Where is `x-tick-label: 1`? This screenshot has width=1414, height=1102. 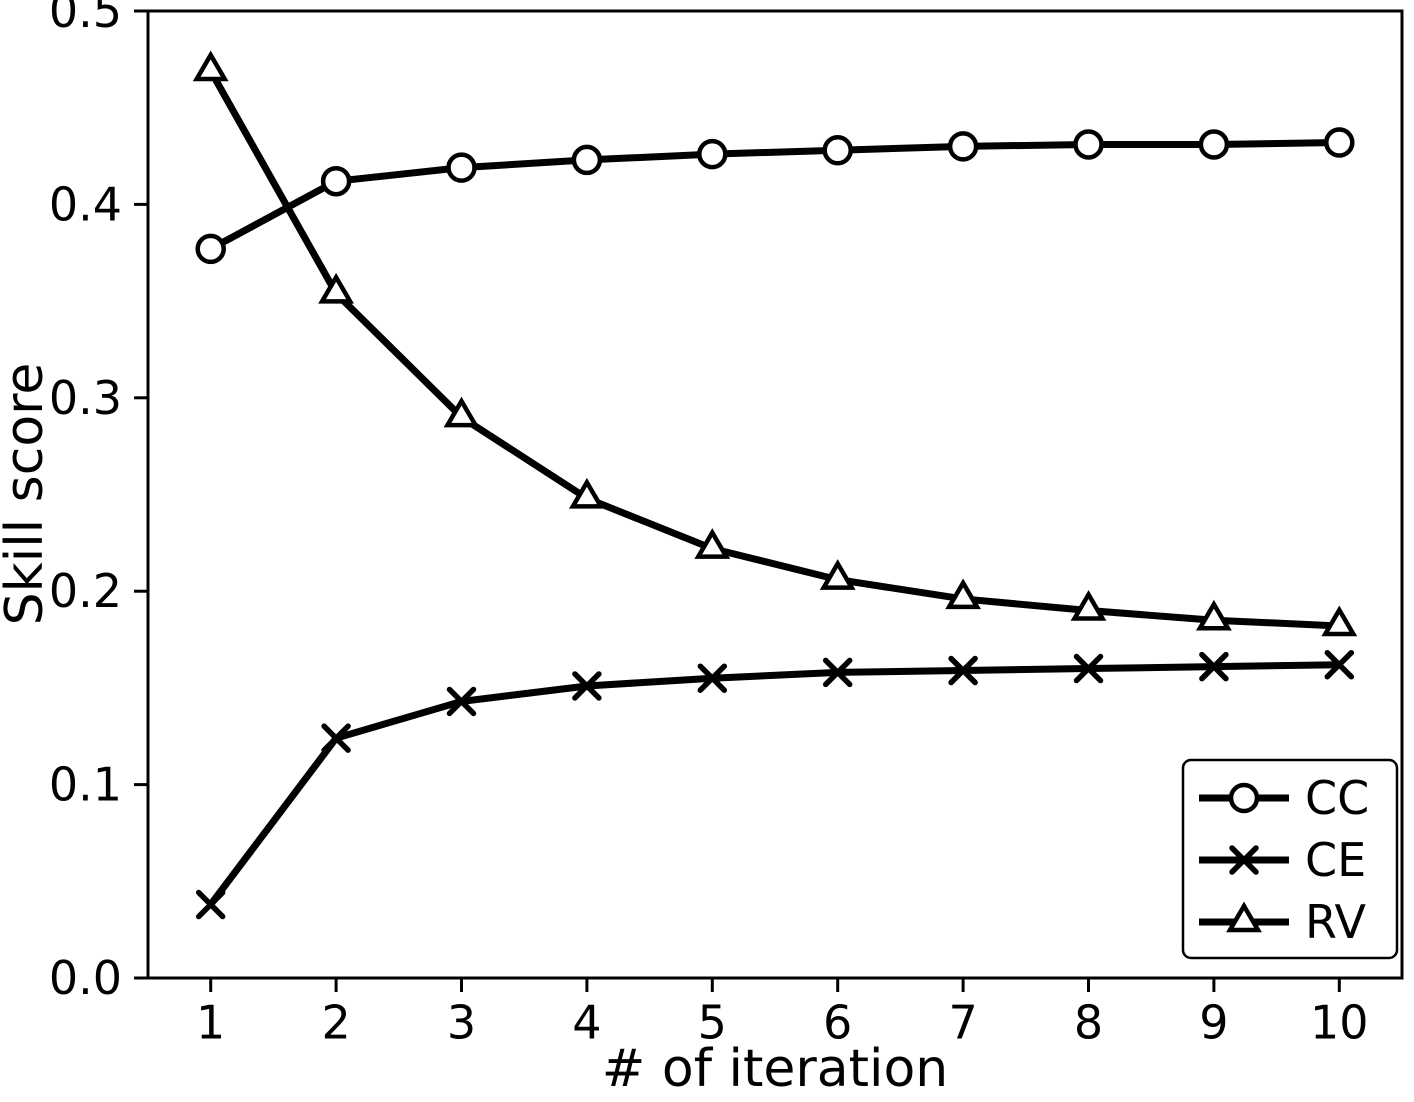 x-tick-label: 1 is located at coordinates (210, 1022).